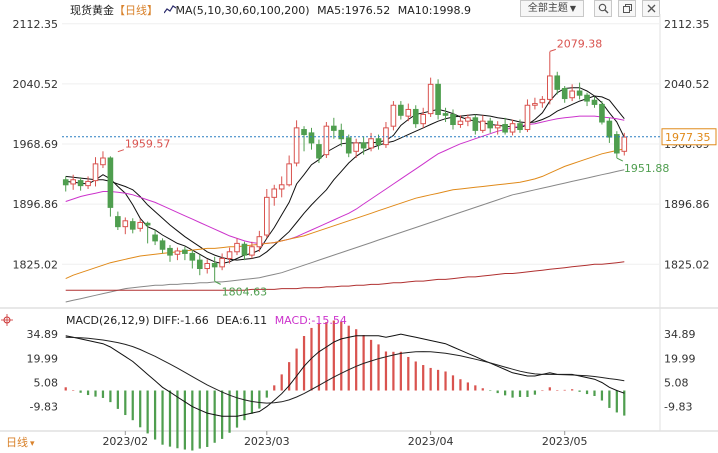  What do you see at coordinates (32, 444) in the screenshot?
I see `chevron-down-icon: ▾` at bounding box center [32, 444].